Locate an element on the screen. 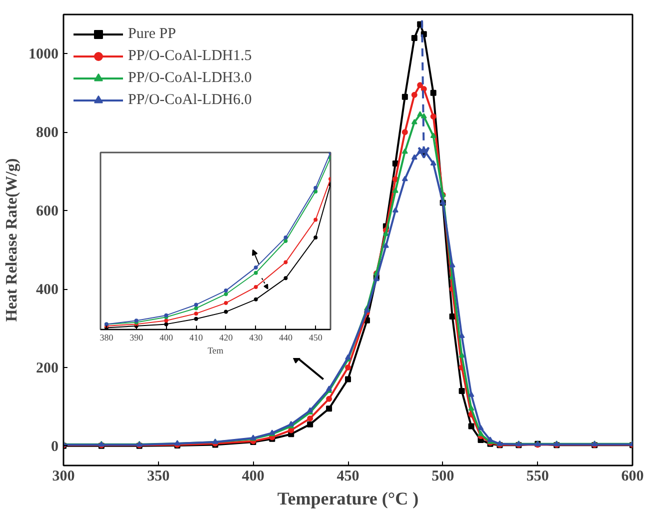 The image size is (646, 511). y-tick-label: 600 is located at coordinates (47, 212).